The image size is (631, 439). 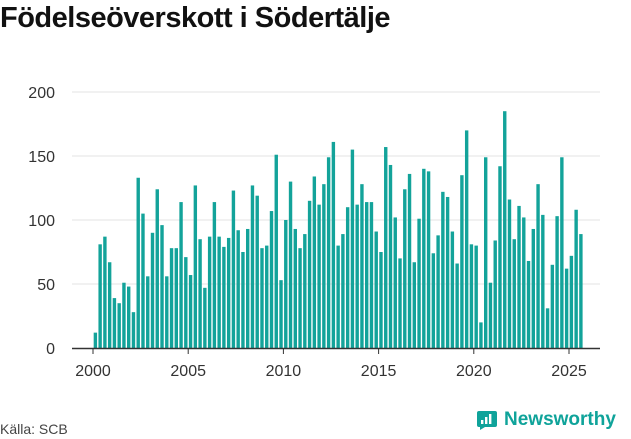 I want to click on x-tick-label: 2000, so click(x=93, y=371).